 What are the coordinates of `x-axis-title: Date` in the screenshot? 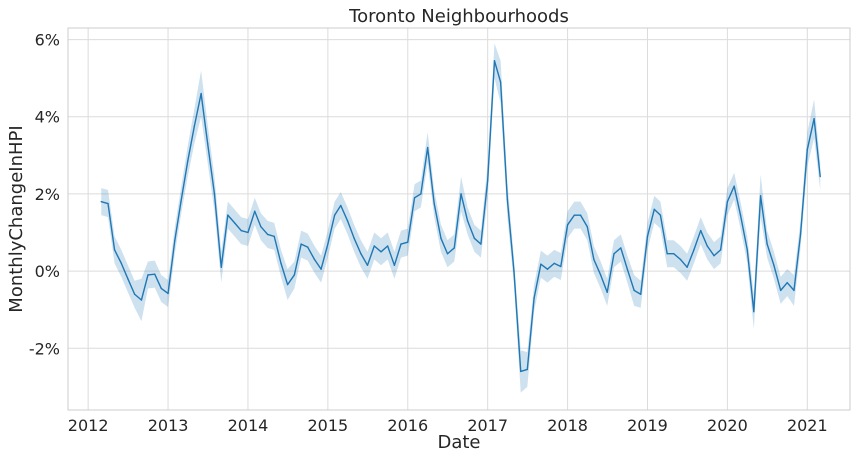 It's located at (458, 442).